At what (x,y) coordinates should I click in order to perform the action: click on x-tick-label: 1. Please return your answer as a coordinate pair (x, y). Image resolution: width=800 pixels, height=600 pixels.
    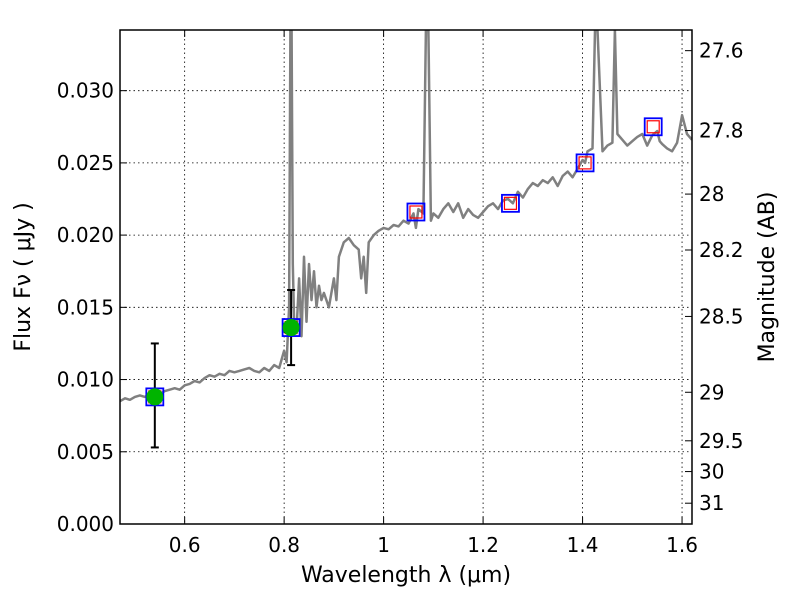
    Looking at the image, I should click on (383, 545).